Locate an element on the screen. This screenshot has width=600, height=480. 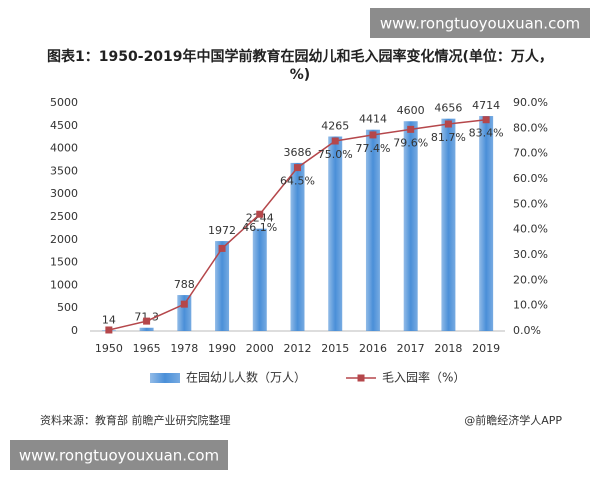
x-tick-label: 2018 is located at coordinates (448, 348).